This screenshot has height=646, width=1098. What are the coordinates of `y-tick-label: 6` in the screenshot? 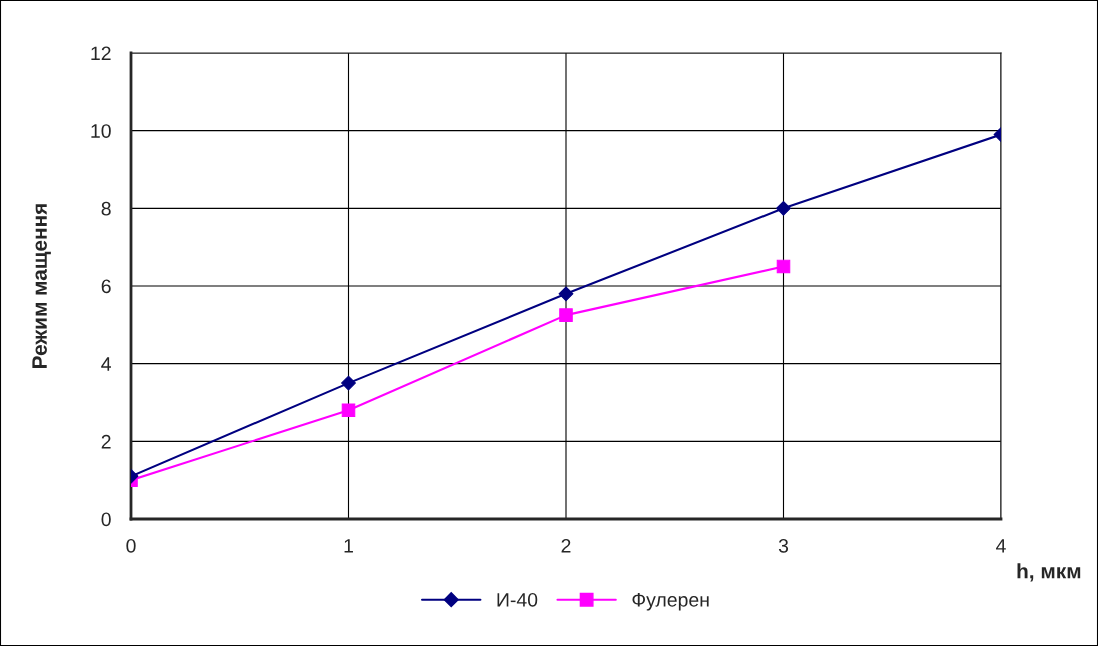 It's located at (106, 286).